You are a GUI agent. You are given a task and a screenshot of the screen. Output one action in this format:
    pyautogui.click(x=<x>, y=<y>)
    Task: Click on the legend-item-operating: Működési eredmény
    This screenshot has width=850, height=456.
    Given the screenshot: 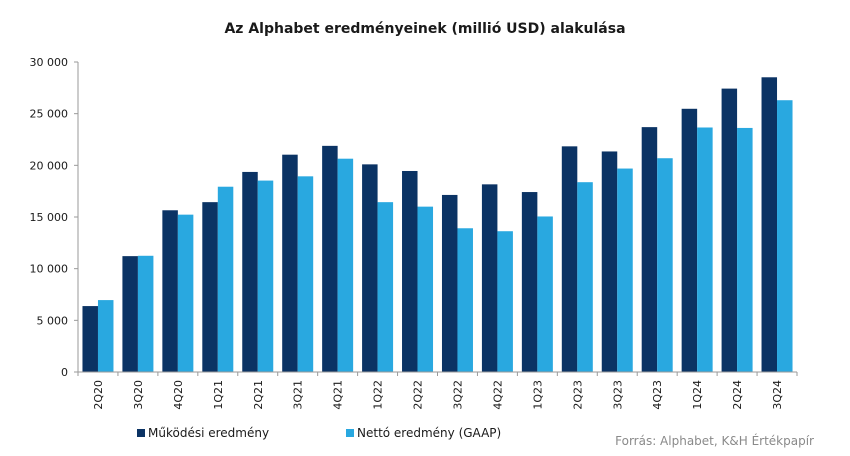 What is the action you would take?
    pyautogui.click(x=203, y=433)
    